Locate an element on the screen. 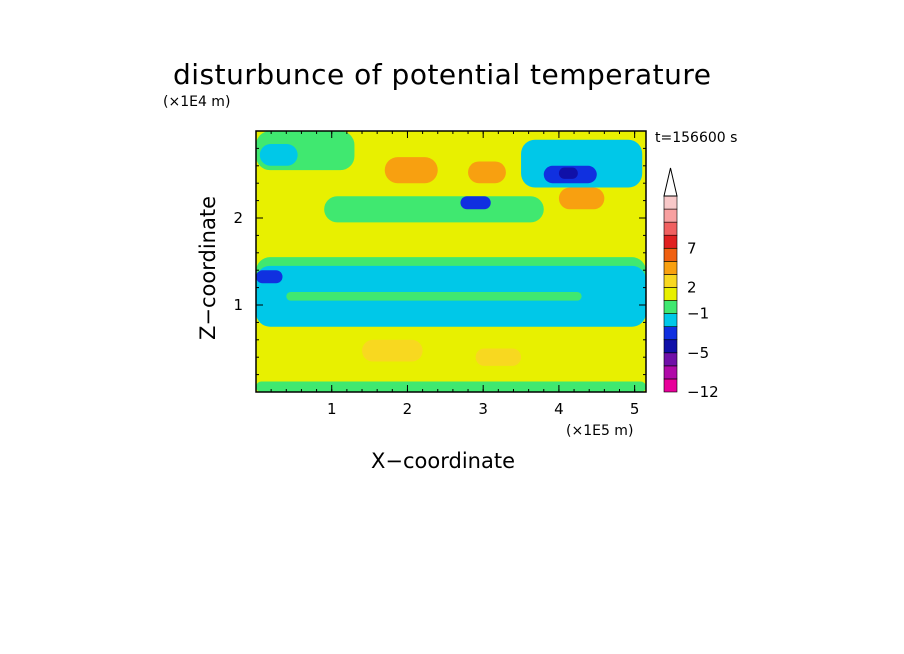 This screenshot has width=904, height=654. colorbar-label: −5 is located at coordinates (698, 353).